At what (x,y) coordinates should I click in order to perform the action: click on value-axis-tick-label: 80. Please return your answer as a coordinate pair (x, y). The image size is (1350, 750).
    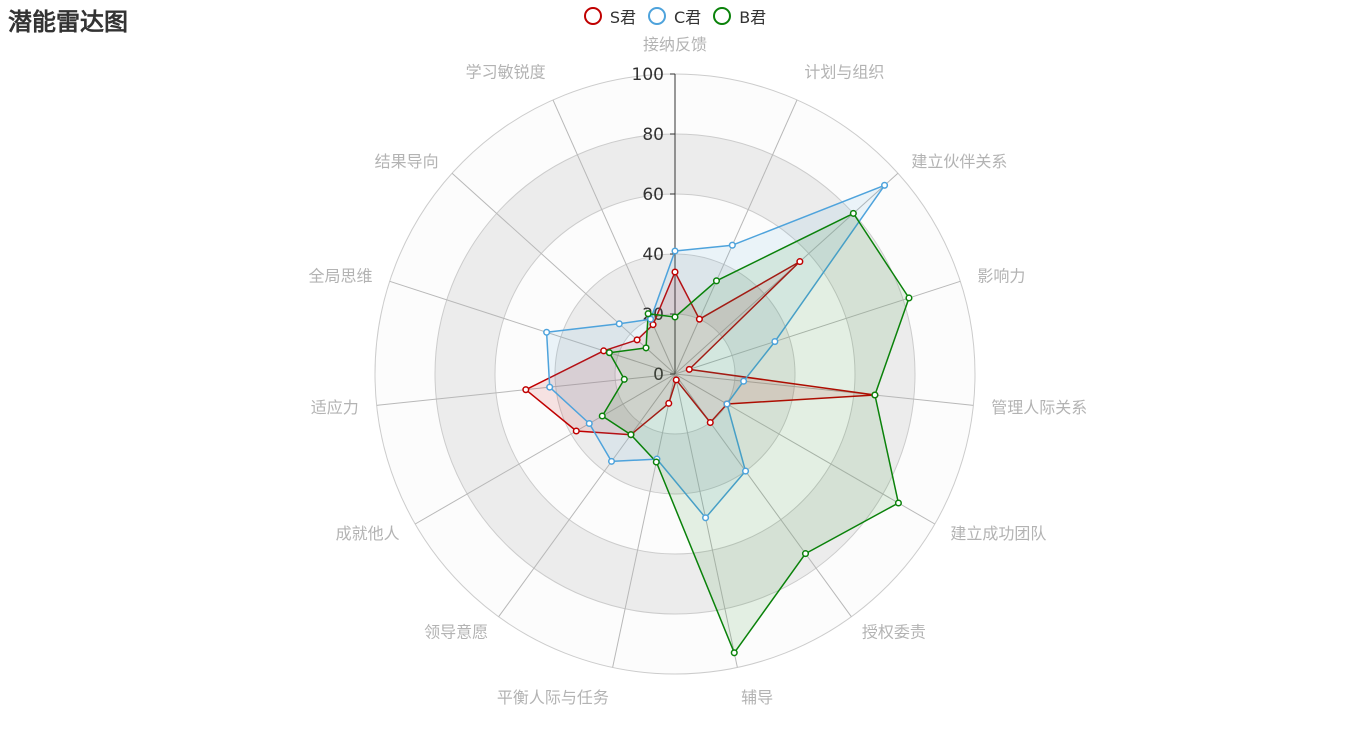
    Looking at the image, I should click on (653, 135).